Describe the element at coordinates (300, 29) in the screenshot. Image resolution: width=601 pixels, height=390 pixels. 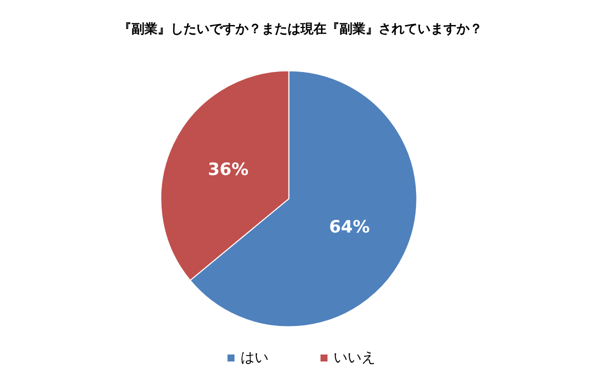
I see `chart-title: 『副業』したいですか？または現在『副業』されていますか？` at that location.